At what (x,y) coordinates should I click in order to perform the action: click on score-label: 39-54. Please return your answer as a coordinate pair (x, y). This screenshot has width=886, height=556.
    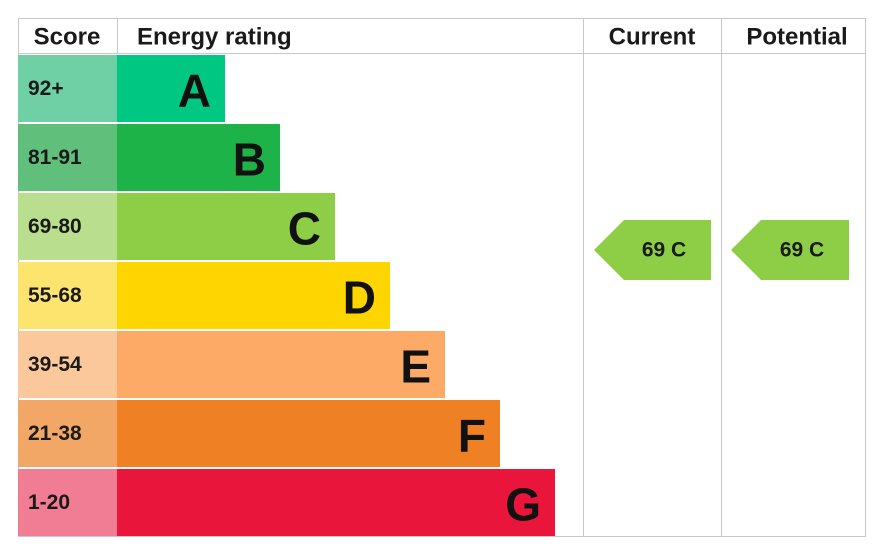
    Looking at the image, I should click on (55, 364).